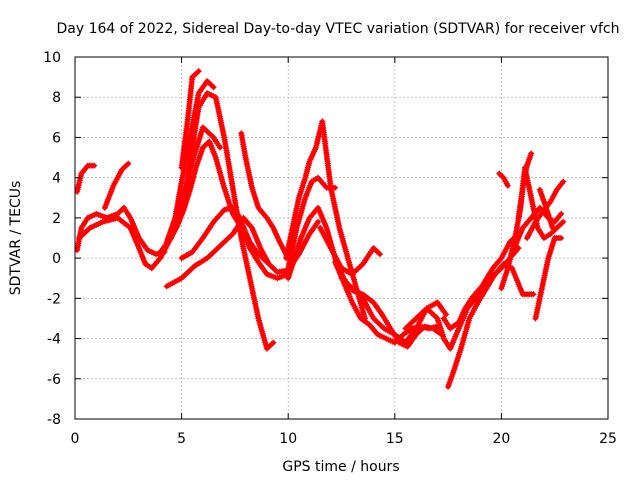 The width and height of the screenshot is (640, 480). I want to click on y-tick-label: 4, so click(56, 179).